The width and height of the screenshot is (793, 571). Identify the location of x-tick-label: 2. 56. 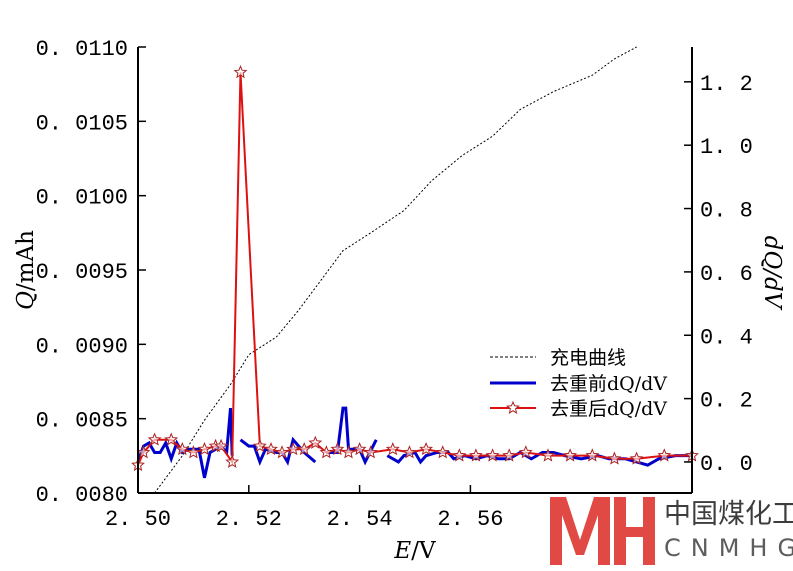
(470, 519).